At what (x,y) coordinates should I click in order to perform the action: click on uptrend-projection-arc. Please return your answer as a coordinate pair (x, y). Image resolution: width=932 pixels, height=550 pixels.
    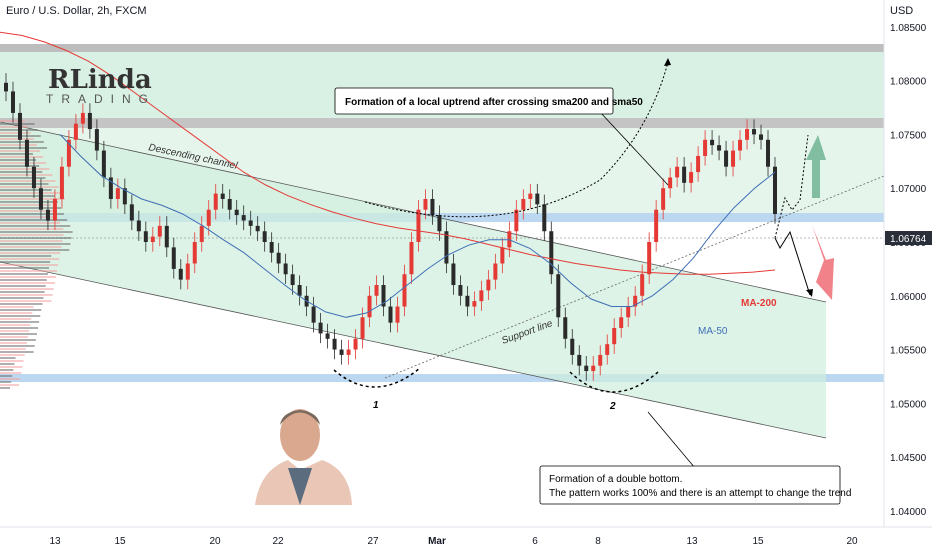
    Looking at the image, I should click on (516, 139).